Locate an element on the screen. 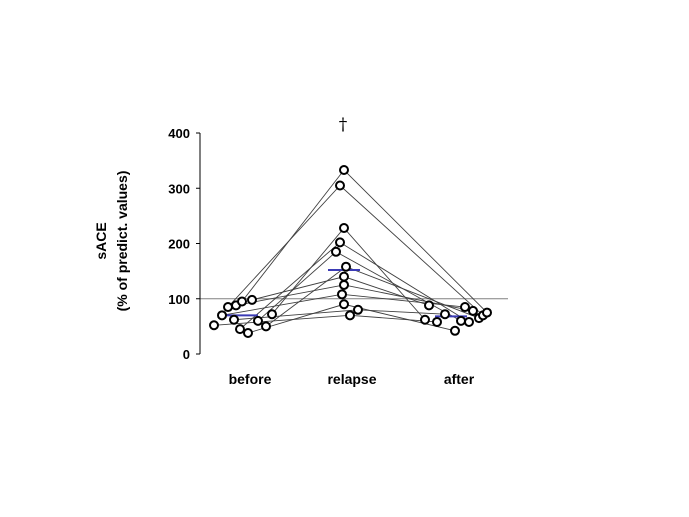  x-category-label: before is located at coordinates (250, 379).